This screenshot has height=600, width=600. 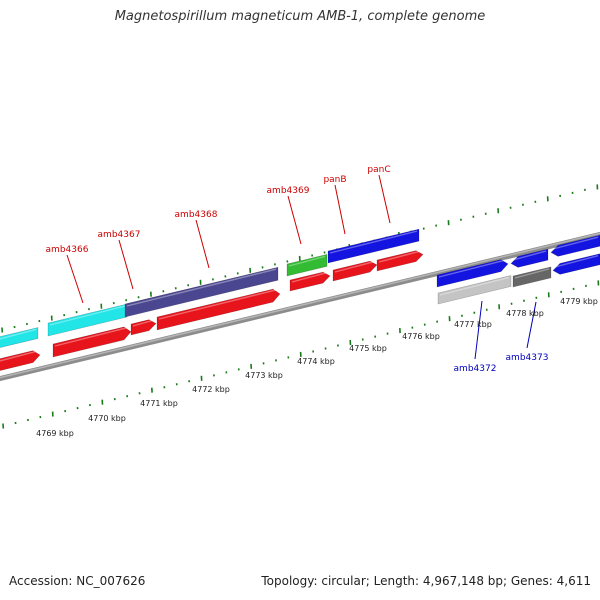 I want to click on gene-amb4373, so click(x=532, y=277).